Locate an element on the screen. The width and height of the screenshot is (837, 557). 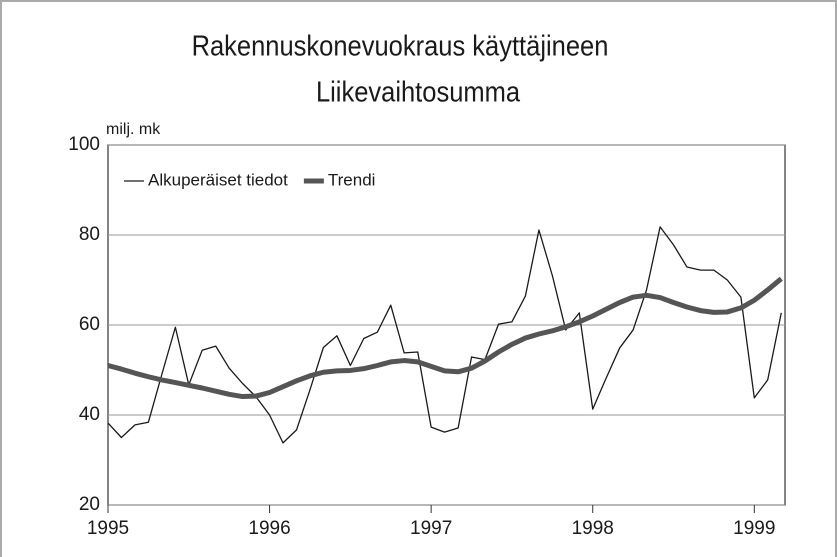
y-tick-label: 80 is located at coordinates (89, 234).